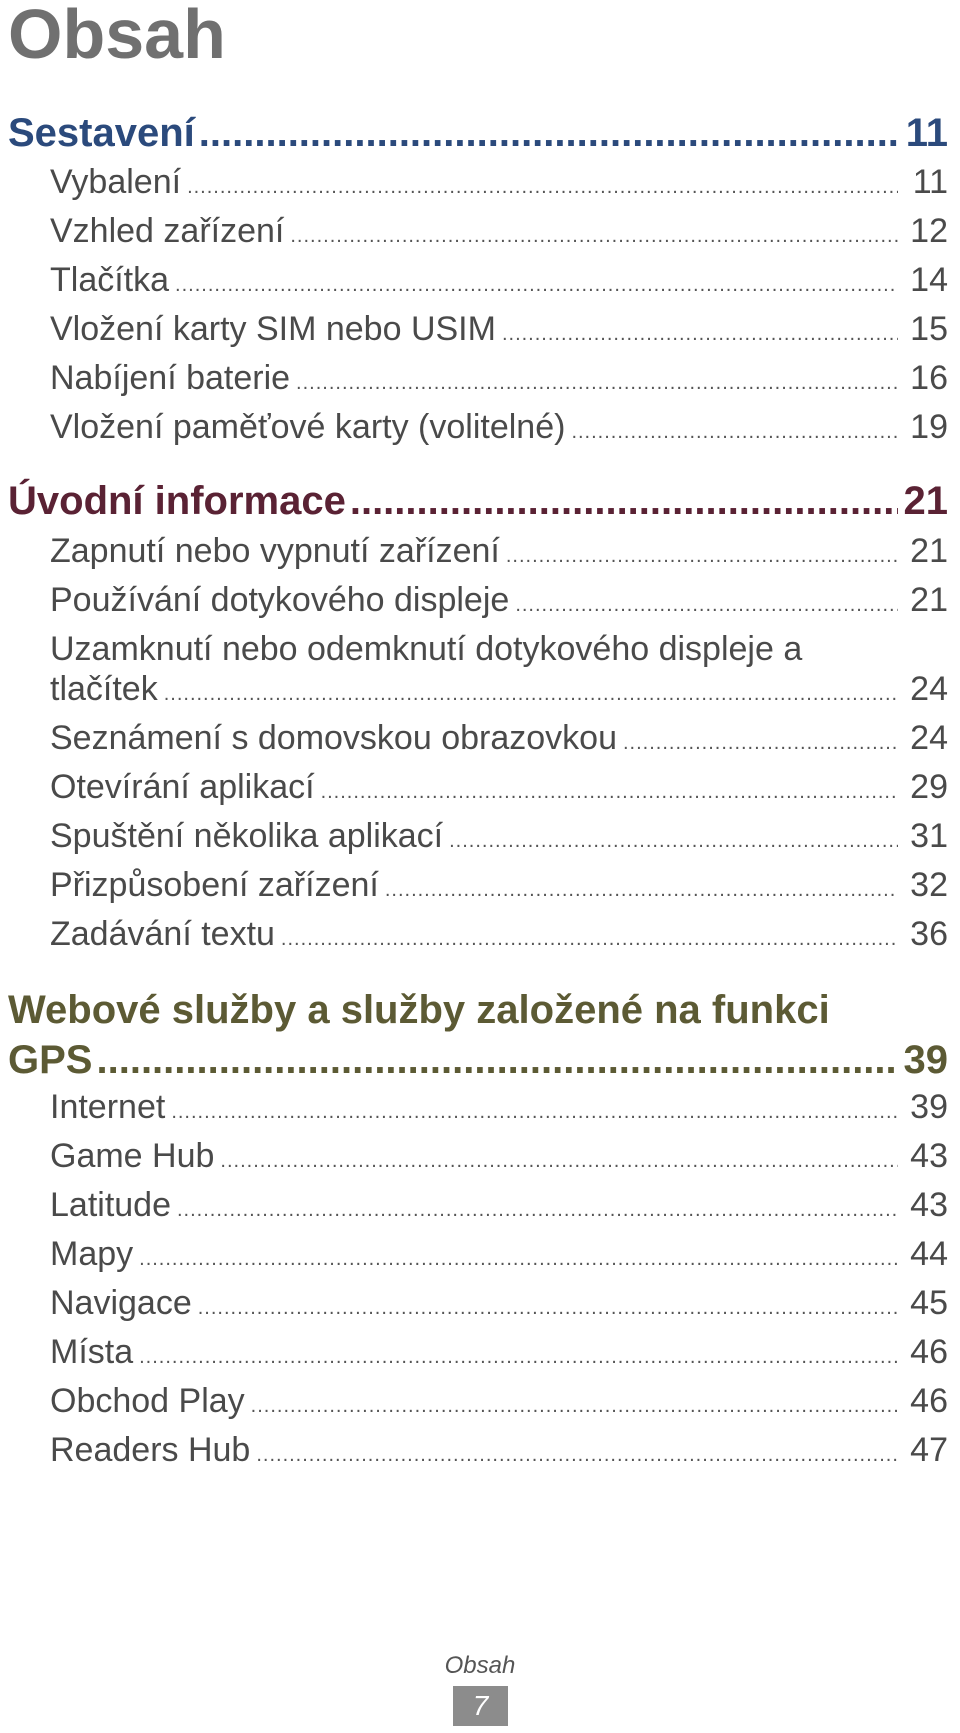 The image size is (960, 1733). I want to click on toc-entry: Tlačítka 14, so click(499, 282).